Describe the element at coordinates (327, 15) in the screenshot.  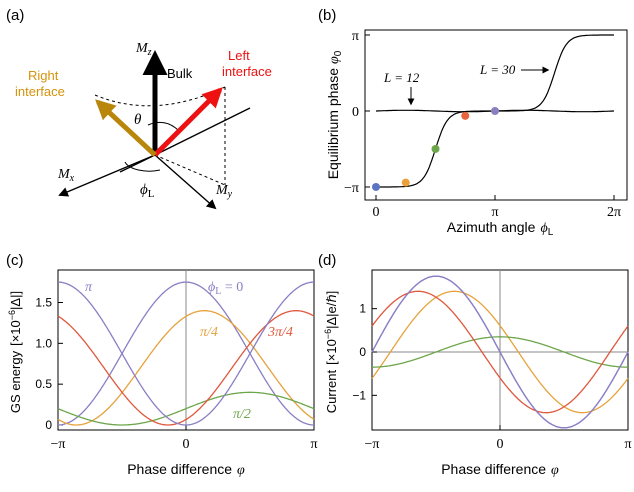
I see `panel-b-tag: (b)` at that location.